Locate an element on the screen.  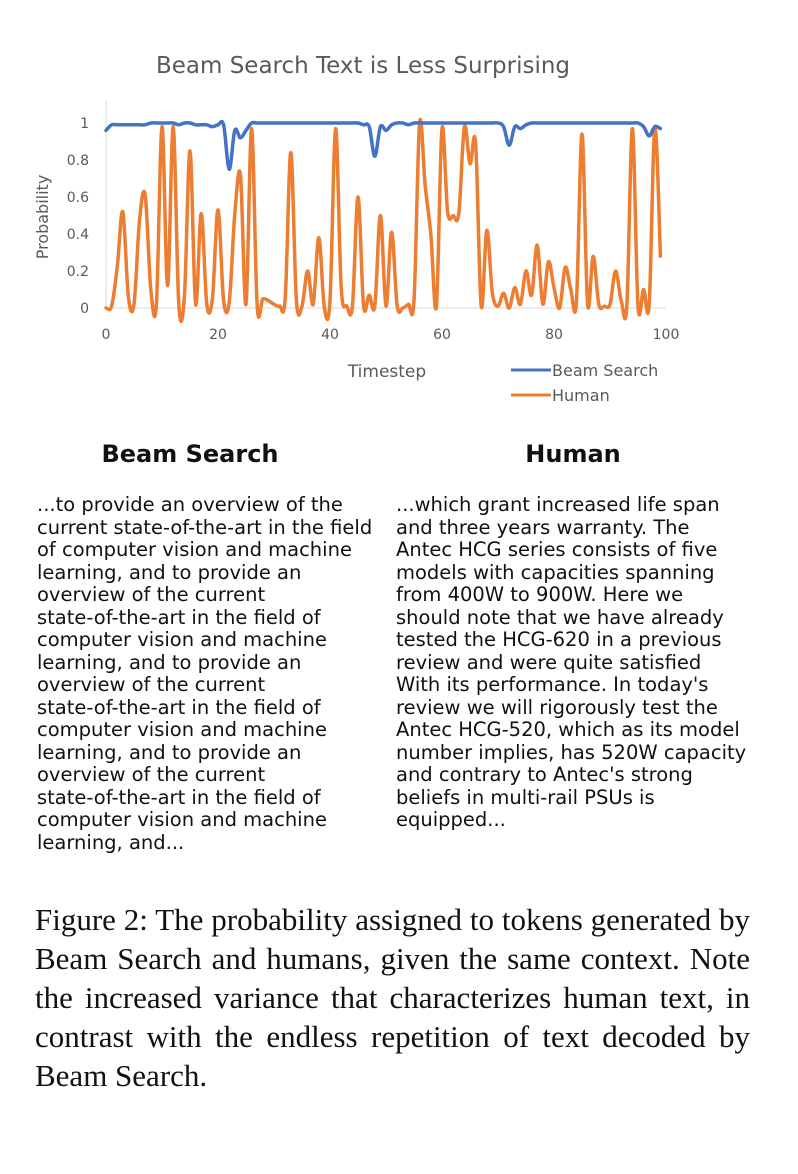
y-tick-label: 0.4 is located at coordinates (78, 235).